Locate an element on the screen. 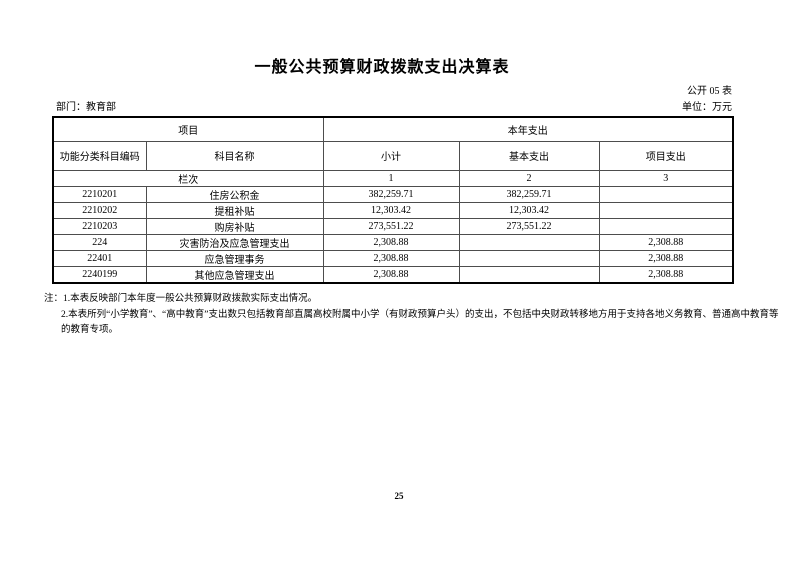  table-row: 2240199 其他应急管理支出 2,308.88 2,308.88 is located at coordinates (393, 274).